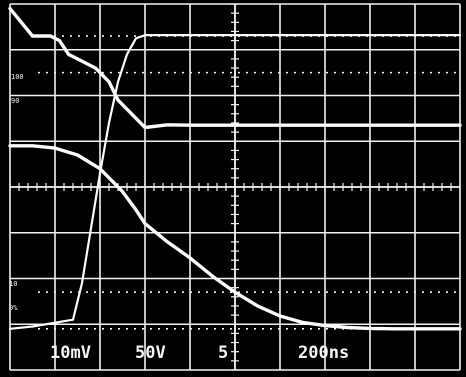 The width and height of the screenshot is (466, 377). What do you see at coordinates (323, 353) in the screenshot?
I see `readout-timebase: 200ns` at bounding box center [323, 353].